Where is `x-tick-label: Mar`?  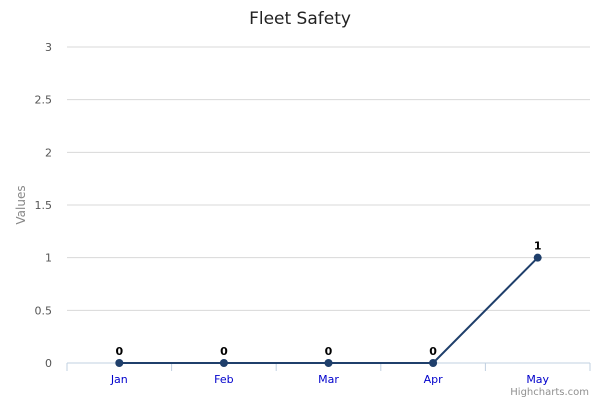 x-tick-label: Mar is located at coordinates (328, 379).